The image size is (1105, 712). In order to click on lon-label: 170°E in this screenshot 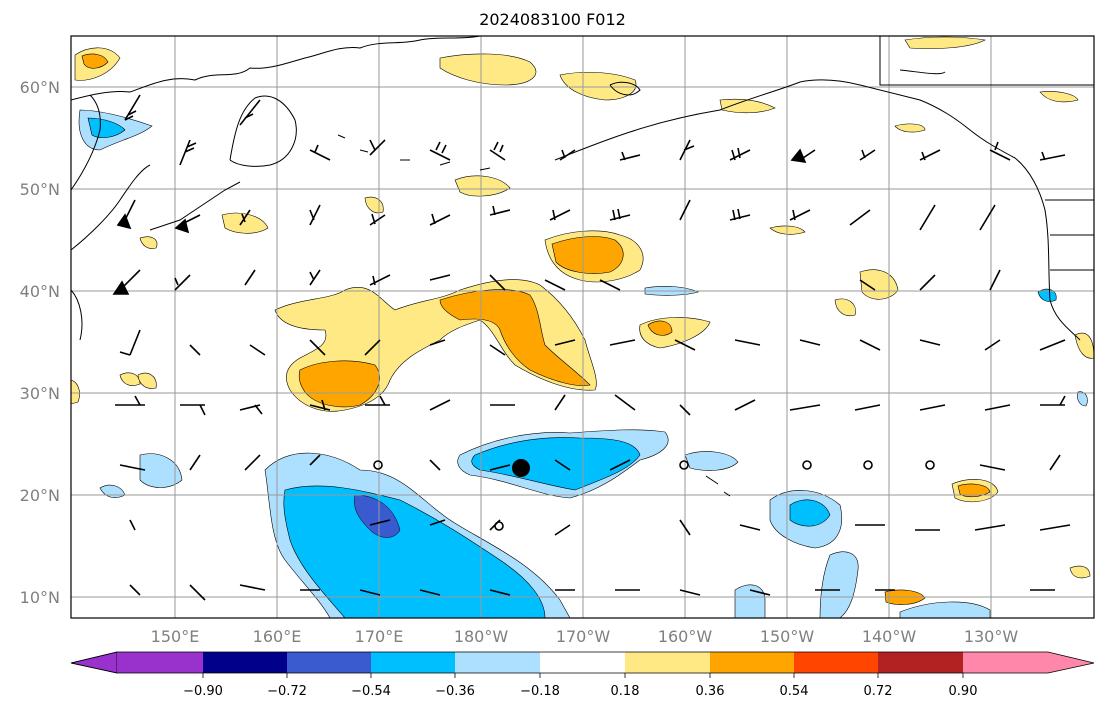, I will do `click(379, 636)`.